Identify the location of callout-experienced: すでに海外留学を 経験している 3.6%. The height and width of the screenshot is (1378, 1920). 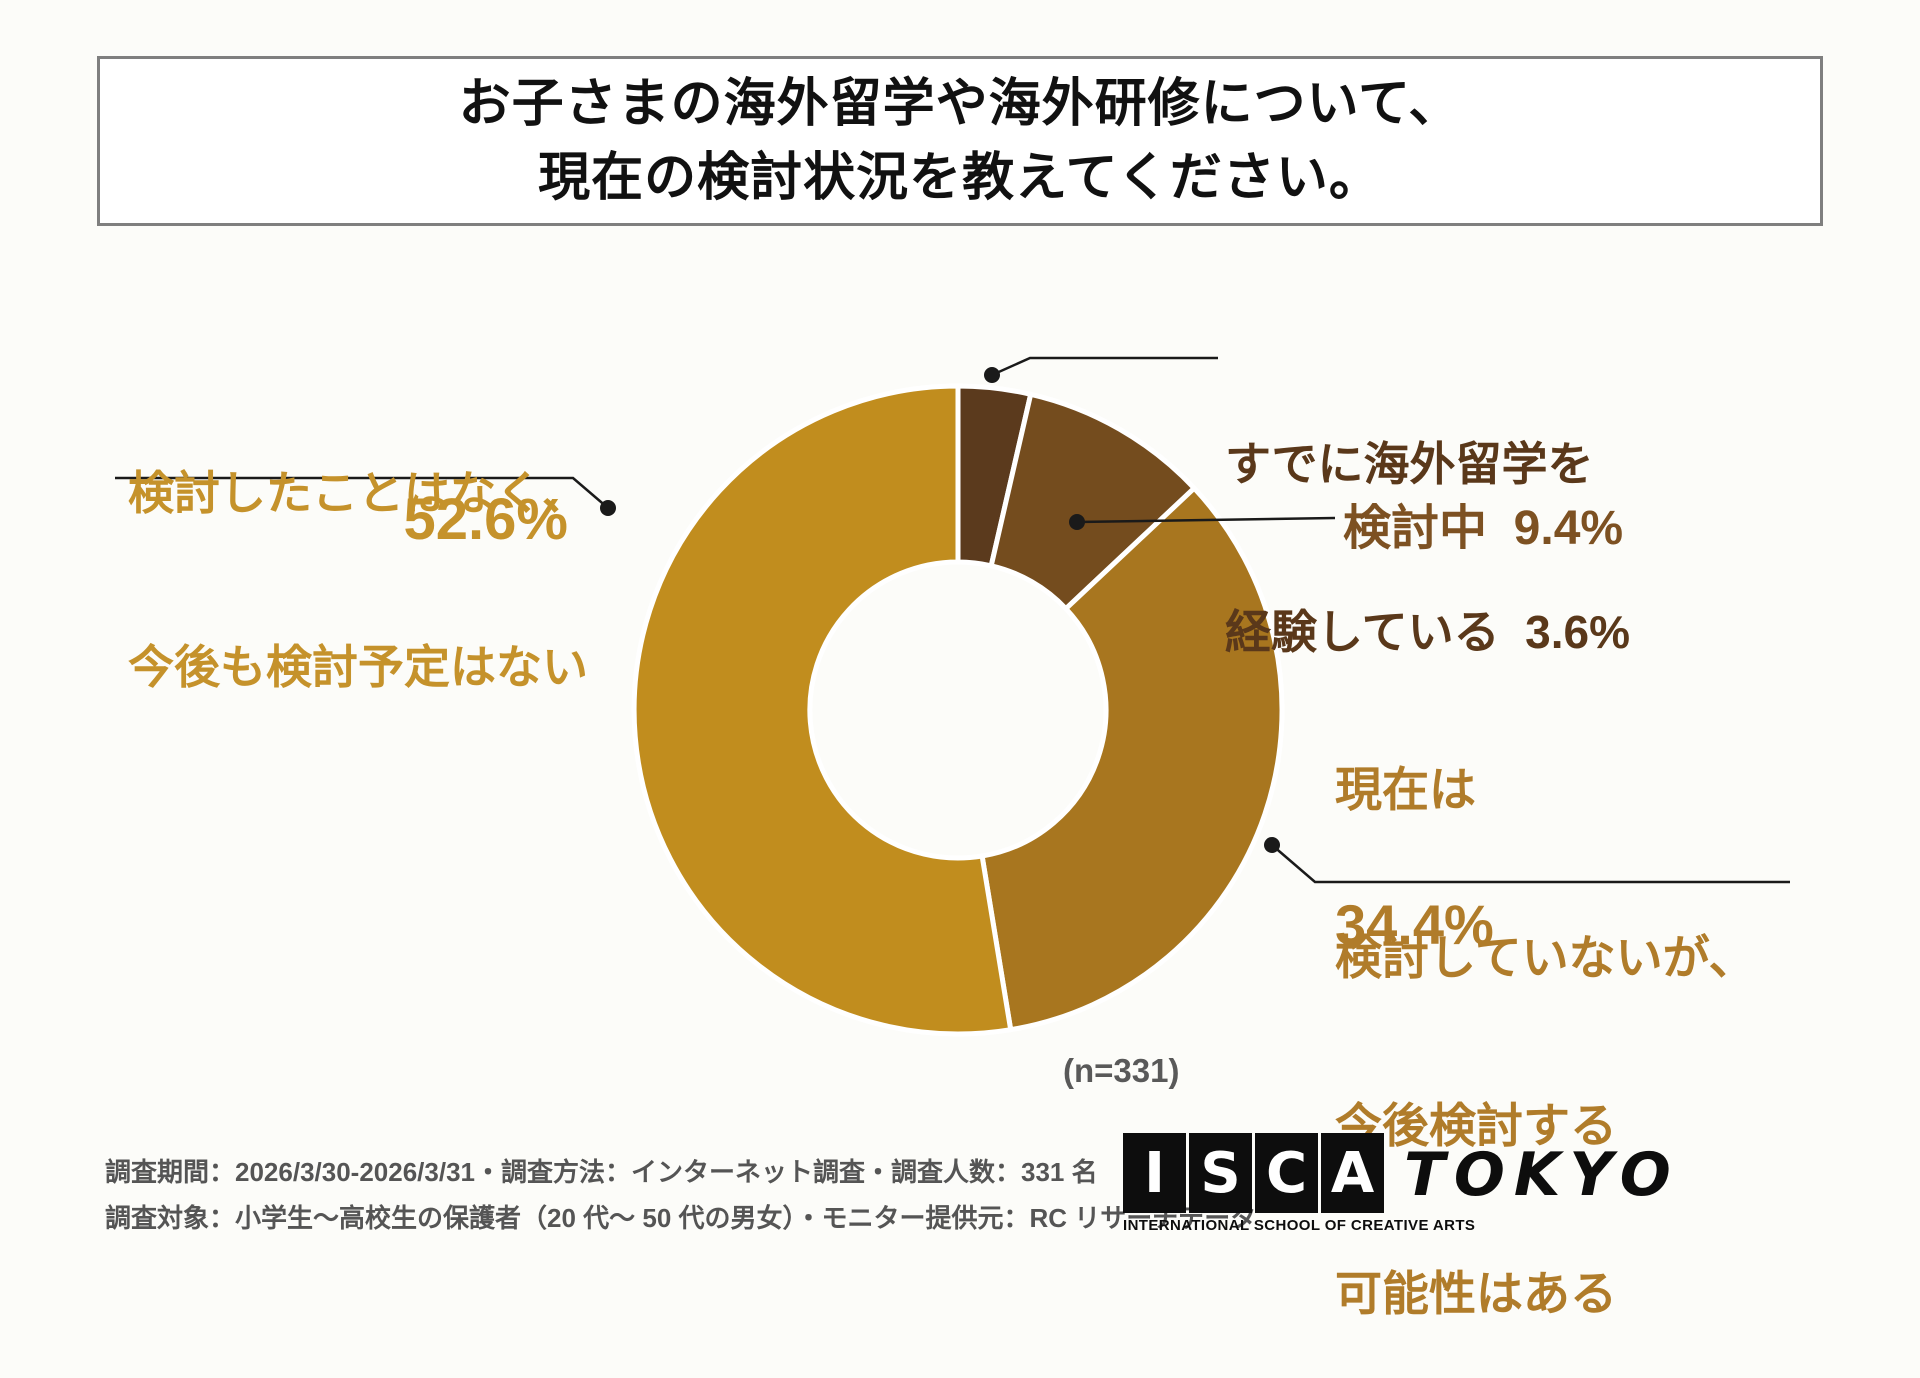
(1427, 520).